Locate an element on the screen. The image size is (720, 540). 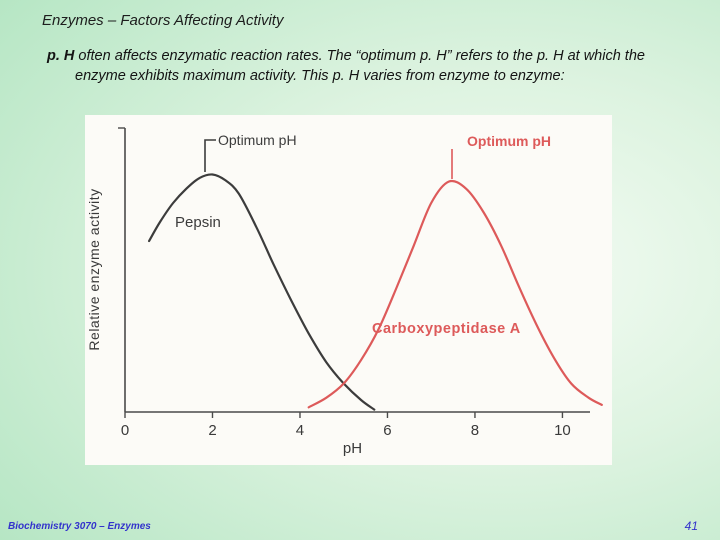
x-tick-label: 6 is located at coordinates (387, 430).